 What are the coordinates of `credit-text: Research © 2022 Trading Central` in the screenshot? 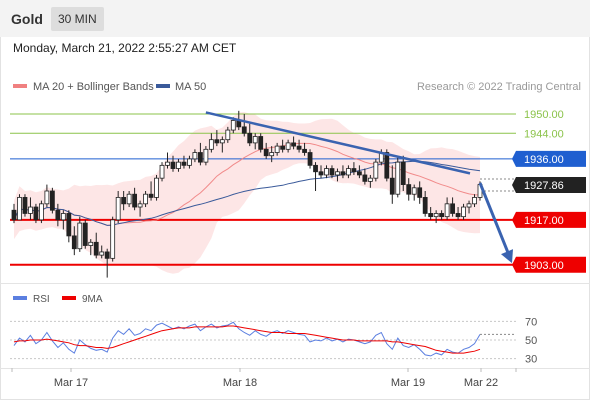 It's located at (499, 87).